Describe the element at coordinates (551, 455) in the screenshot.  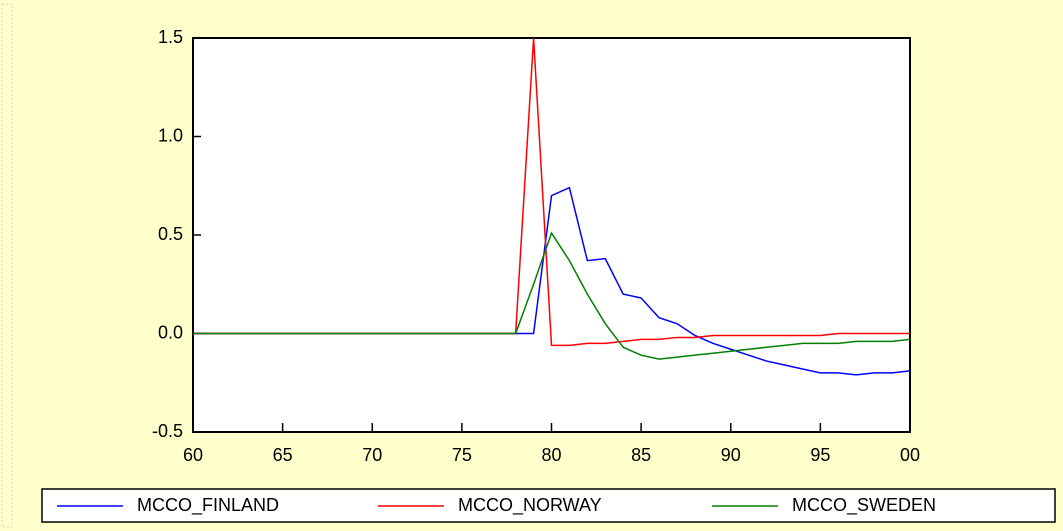
I see `x-tick-label: 80` at that location.